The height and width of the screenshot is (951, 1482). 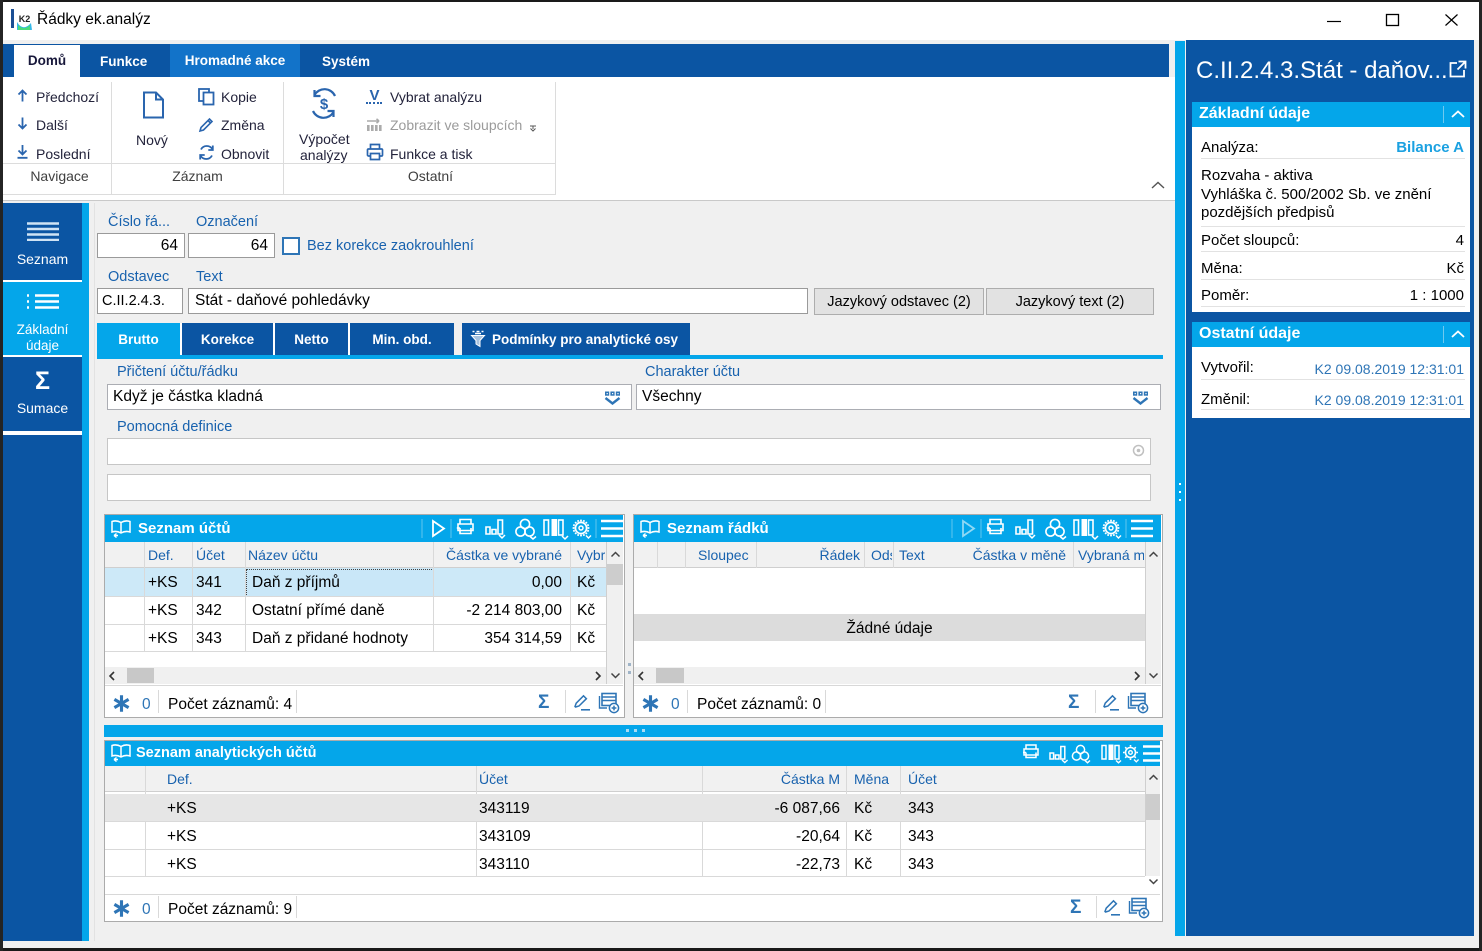 What do you see at coordinates (25, 19) in the screenshot?
I see `svg-text: K2` at bounding box center [25, 19].